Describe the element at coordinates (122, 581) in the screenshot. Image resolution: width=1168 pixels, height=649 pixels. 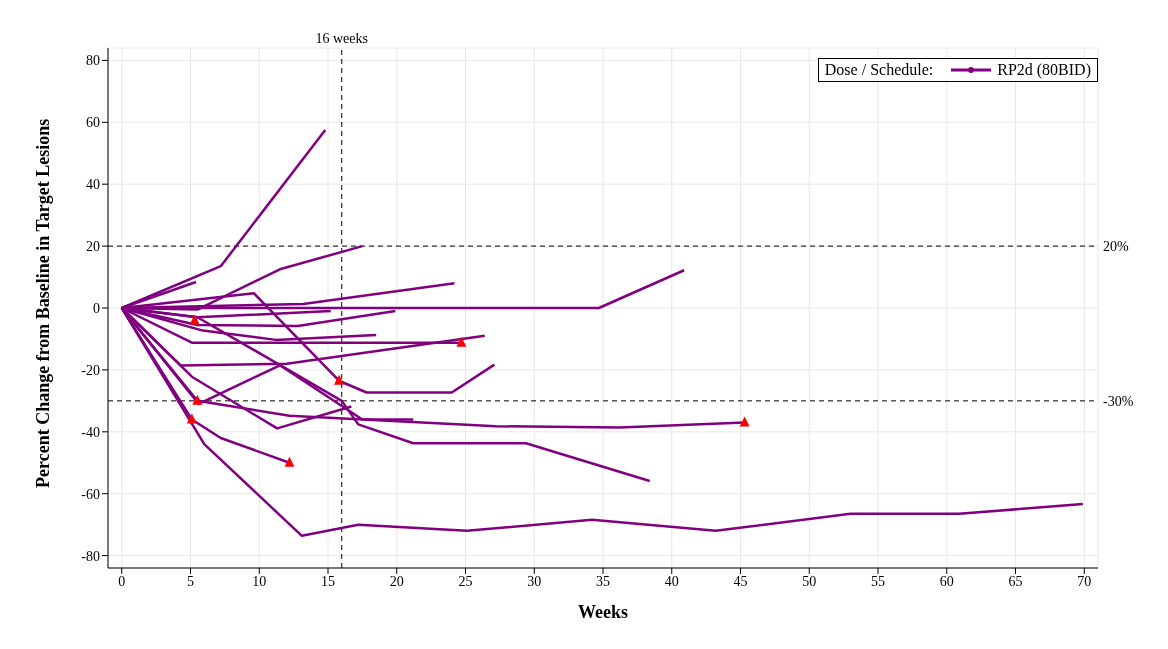
I see `x-tick-label: 0` at that location.